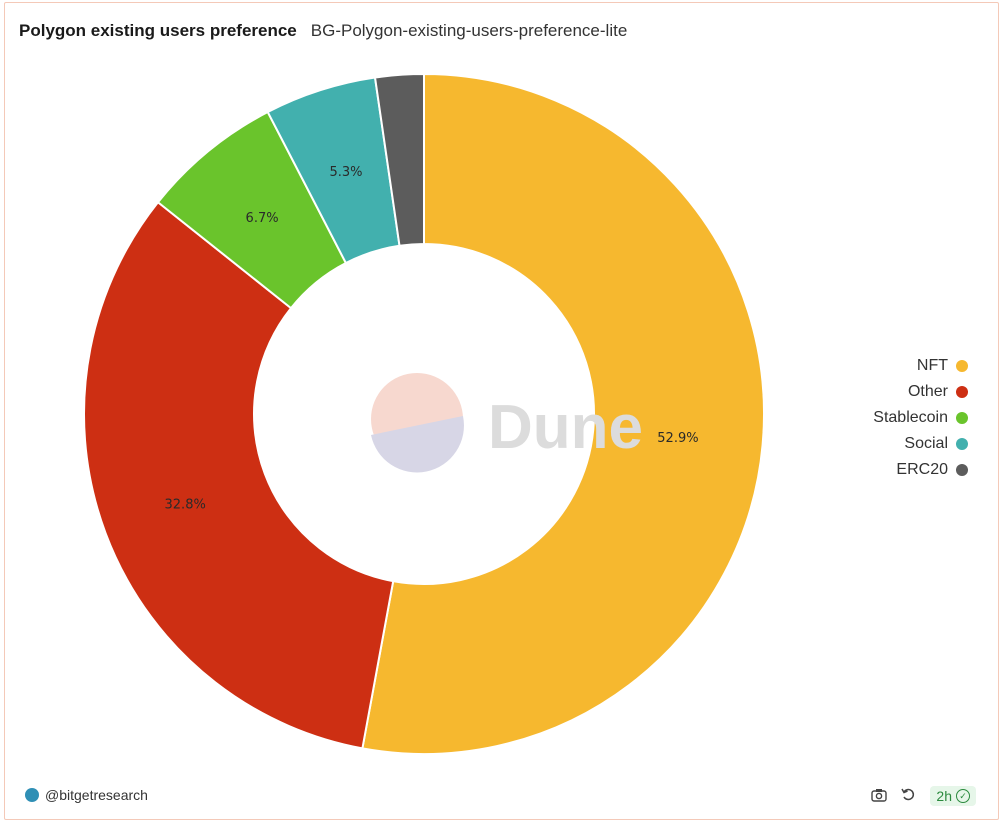 The width and height of the screenshot is (1008, 828). Describe the element at coordinates (399, 159) in the screenshot. I see `slice-erc20` at that location.